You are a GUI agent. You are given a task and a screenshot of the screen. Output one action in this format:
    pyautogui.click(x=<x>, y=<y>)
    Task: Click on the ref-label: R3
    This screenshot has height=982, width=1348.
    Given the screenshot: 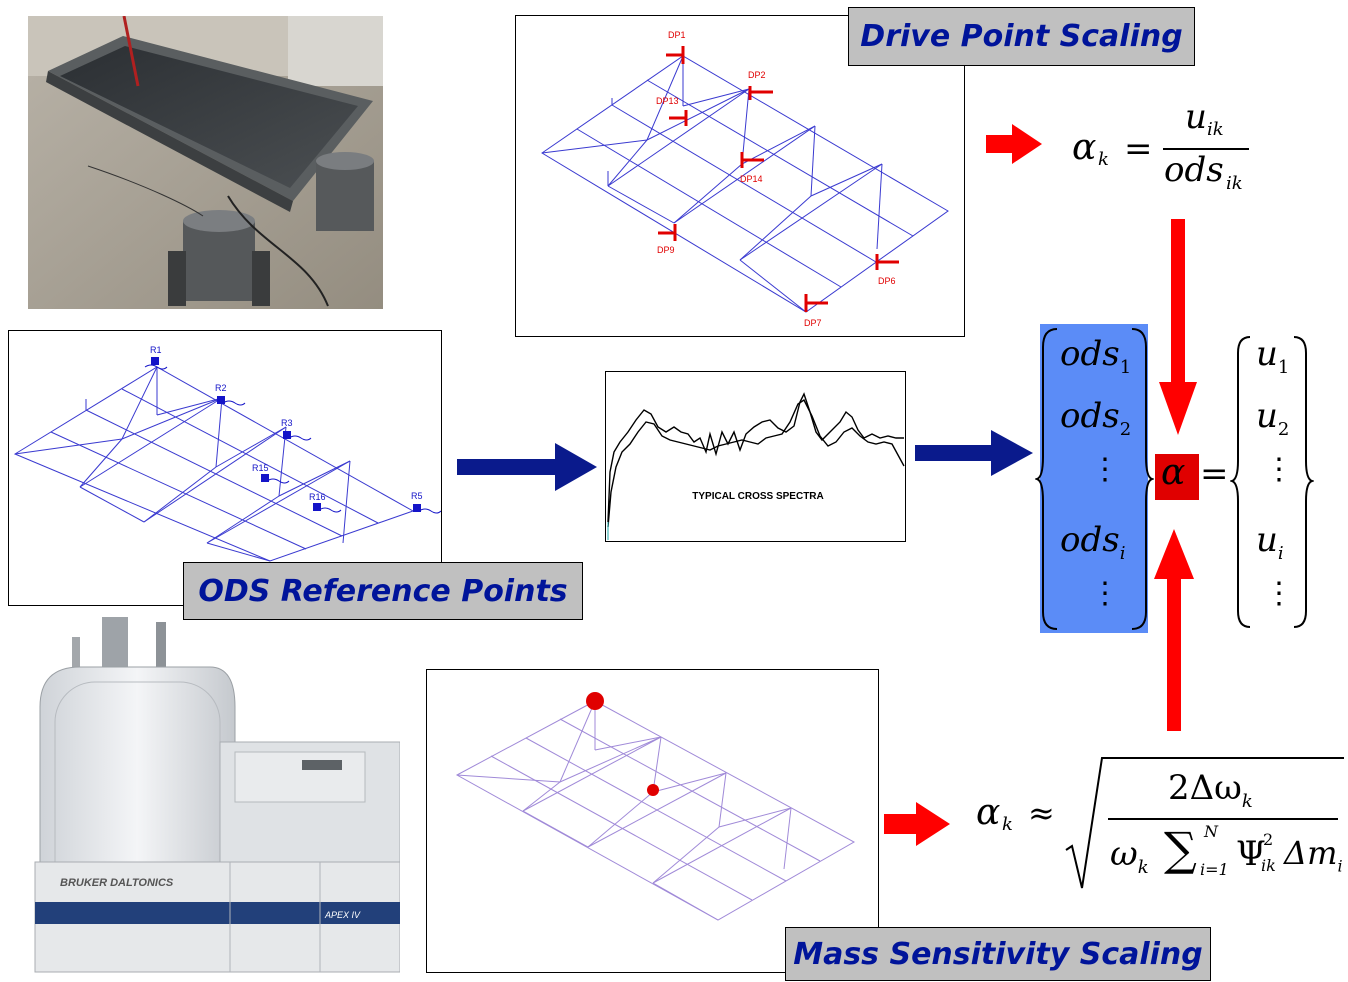 What is the action you would take?
    pyautogui.click(x=287, y=423)
    